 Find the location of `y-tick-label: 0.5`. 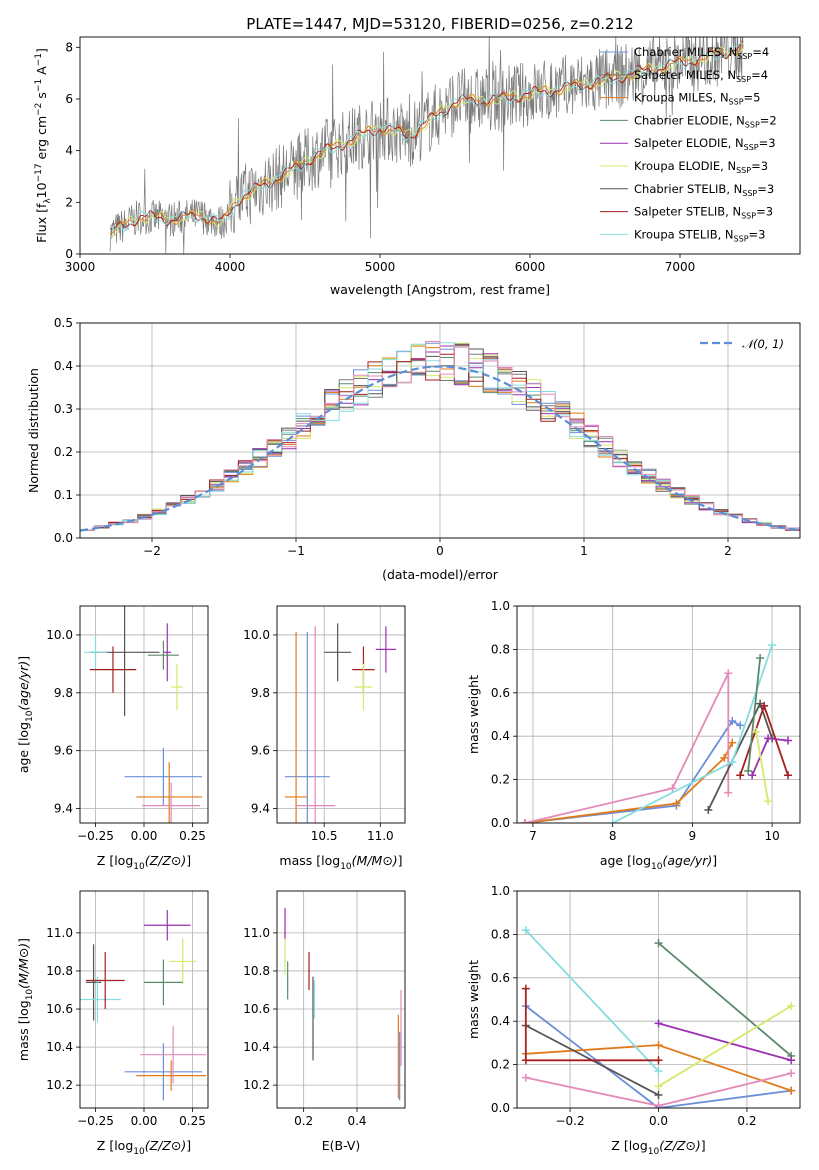

y-tick-label: 0.5 is located at coordinates (63, 323).